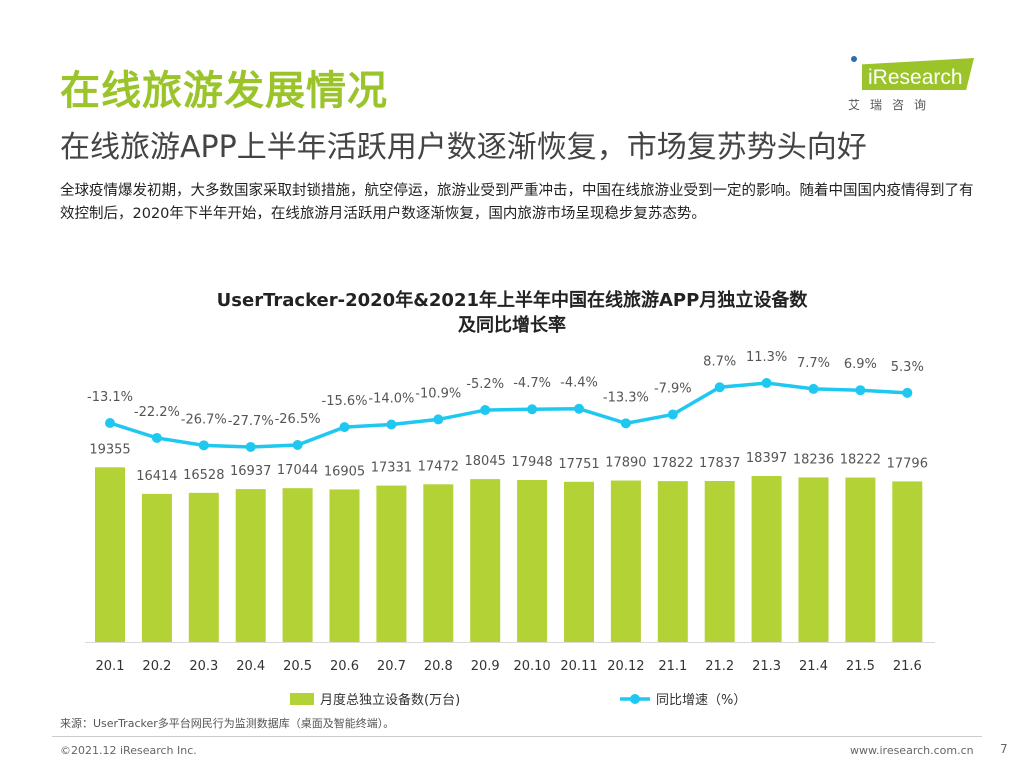 The height and width of the screenshot is (768, 1024). Describe the element at coordinates (345, 401) in the screenshot. I see `growth-value-label: -15.6%` at that location.